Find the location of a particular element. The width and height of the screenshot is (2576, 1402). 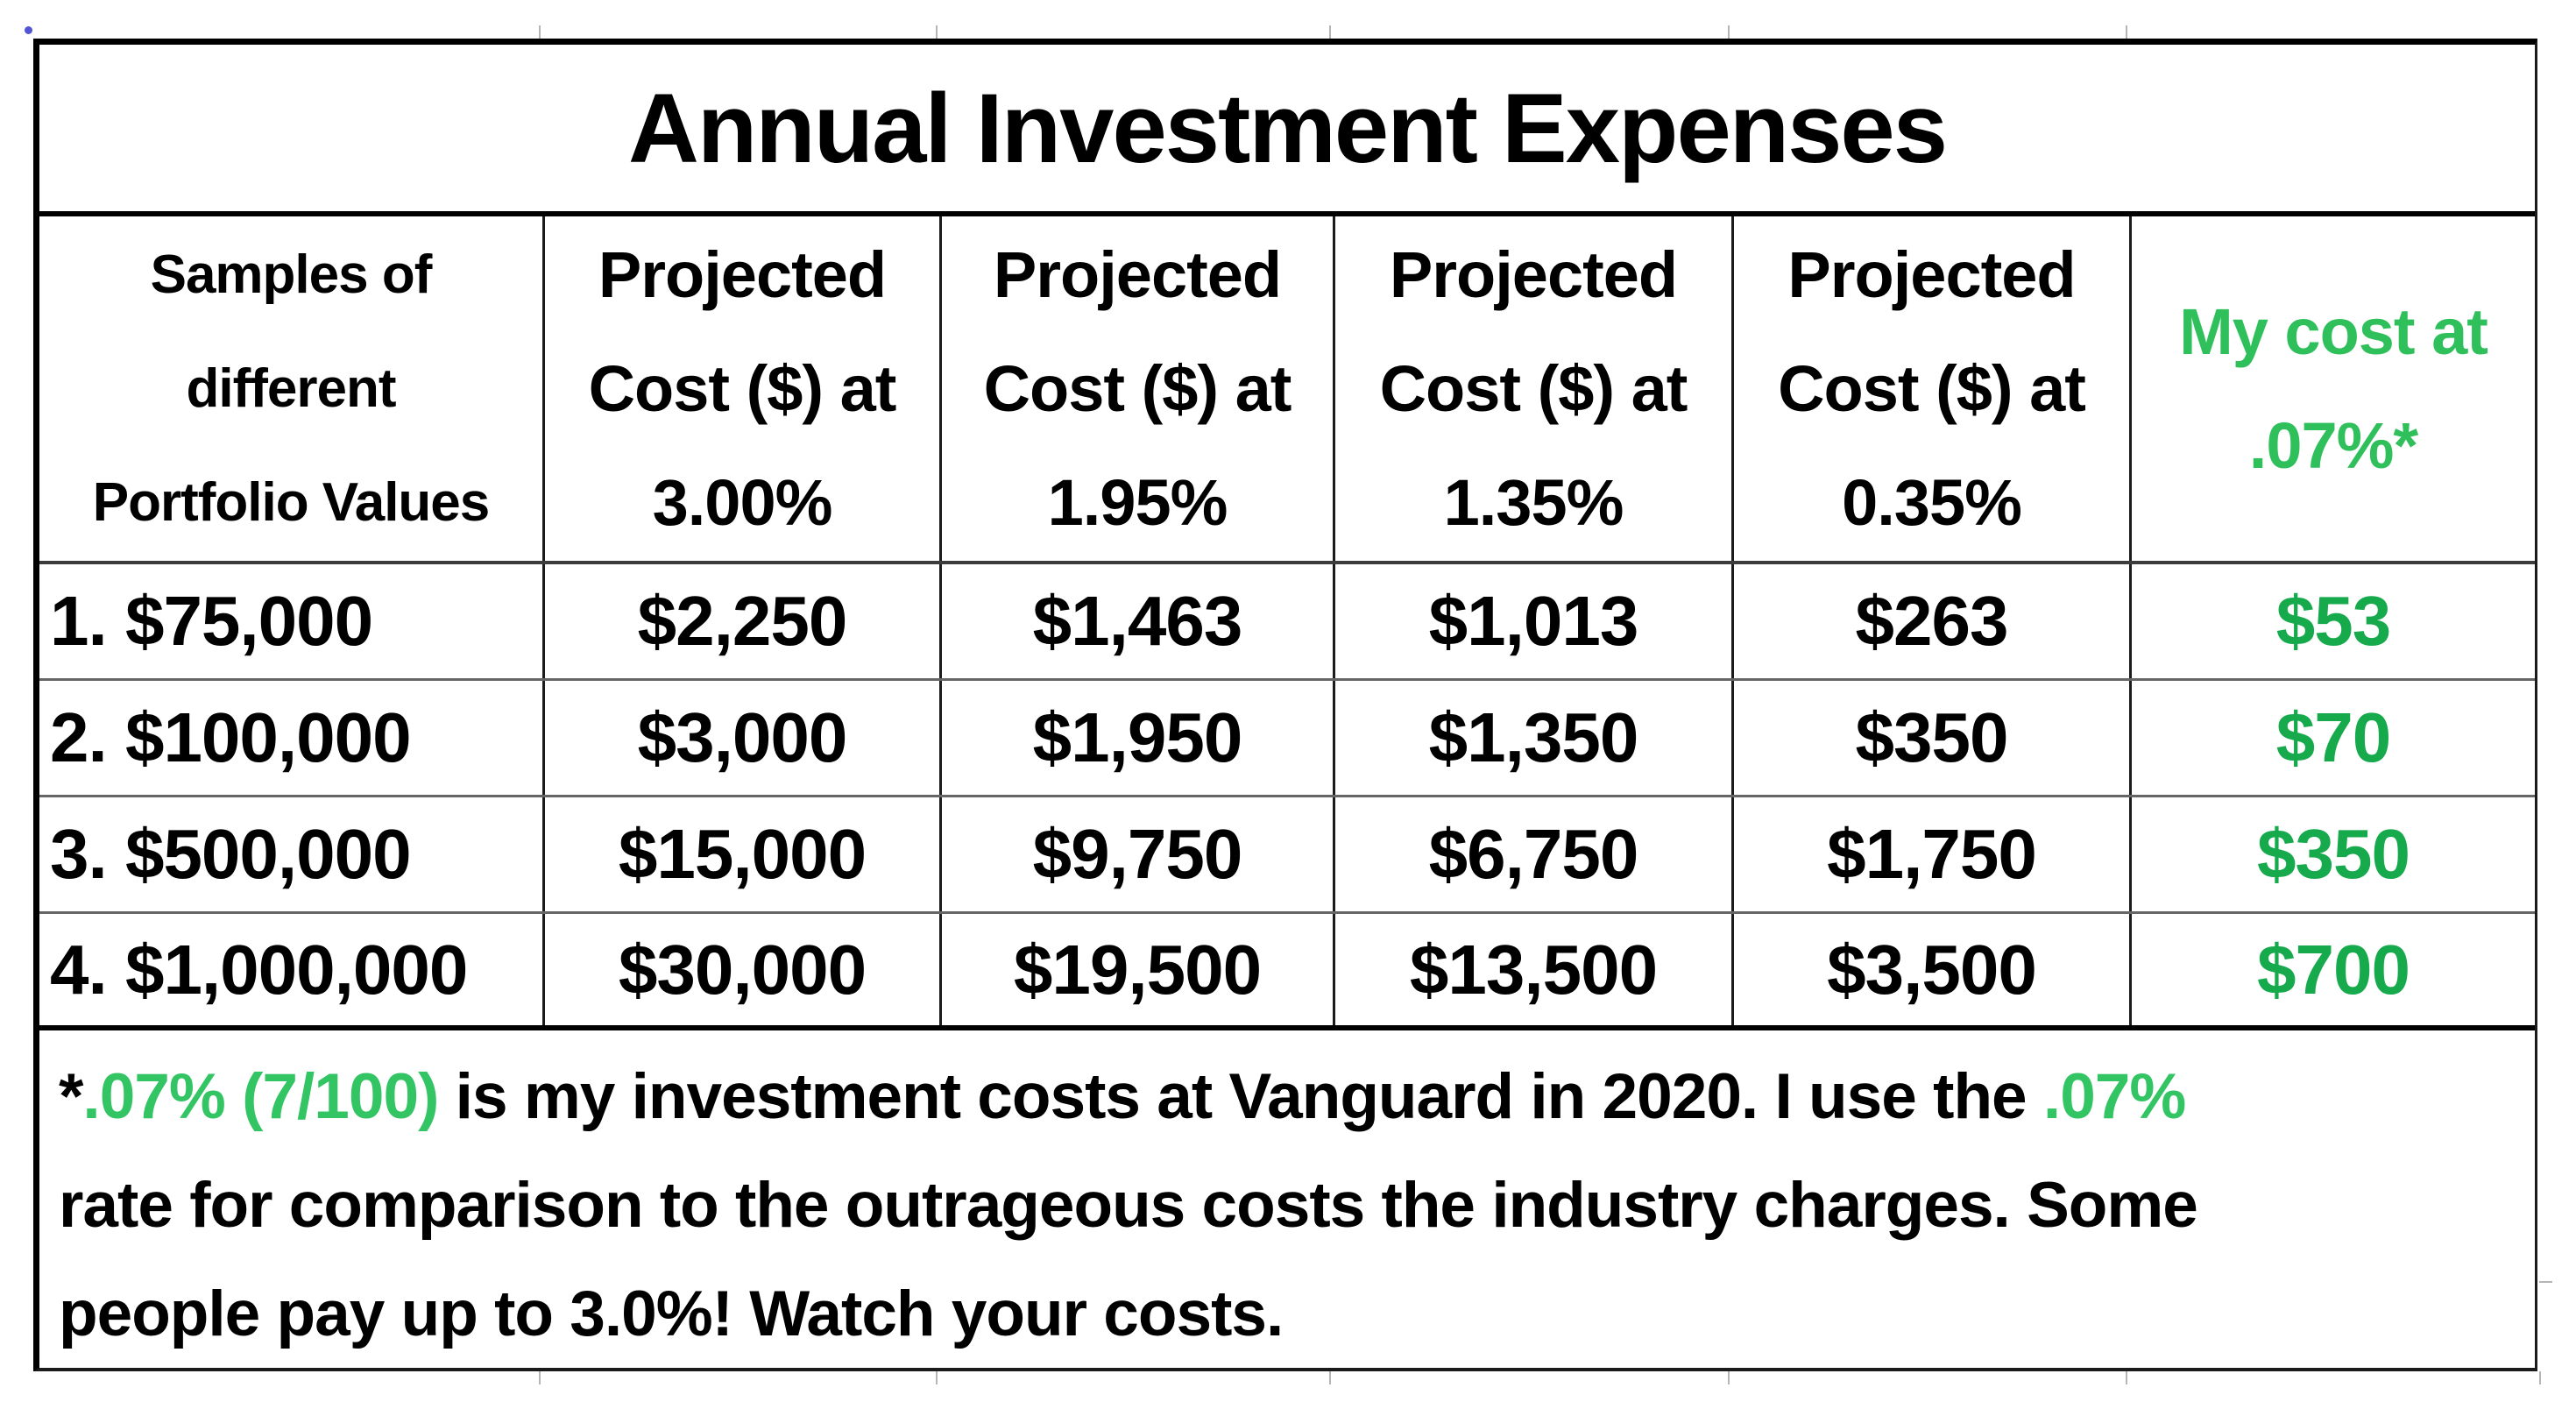

cell-portfolio-value: 1. $75,000 is located at coordinates (292, 621).